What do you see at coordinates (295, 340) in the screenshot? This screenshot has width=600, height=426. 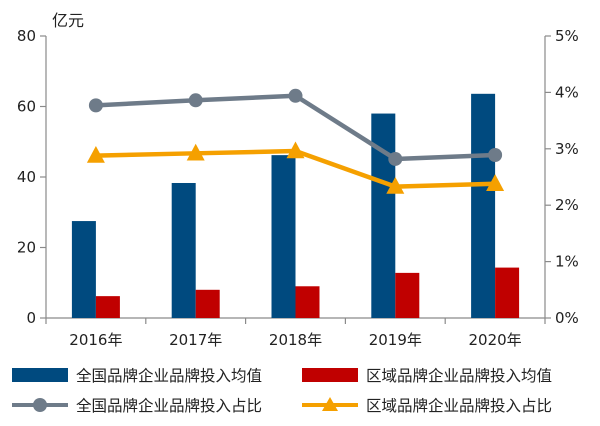 I see `x-axis-tick-label: 2018年` at bounding box center [295, 340].